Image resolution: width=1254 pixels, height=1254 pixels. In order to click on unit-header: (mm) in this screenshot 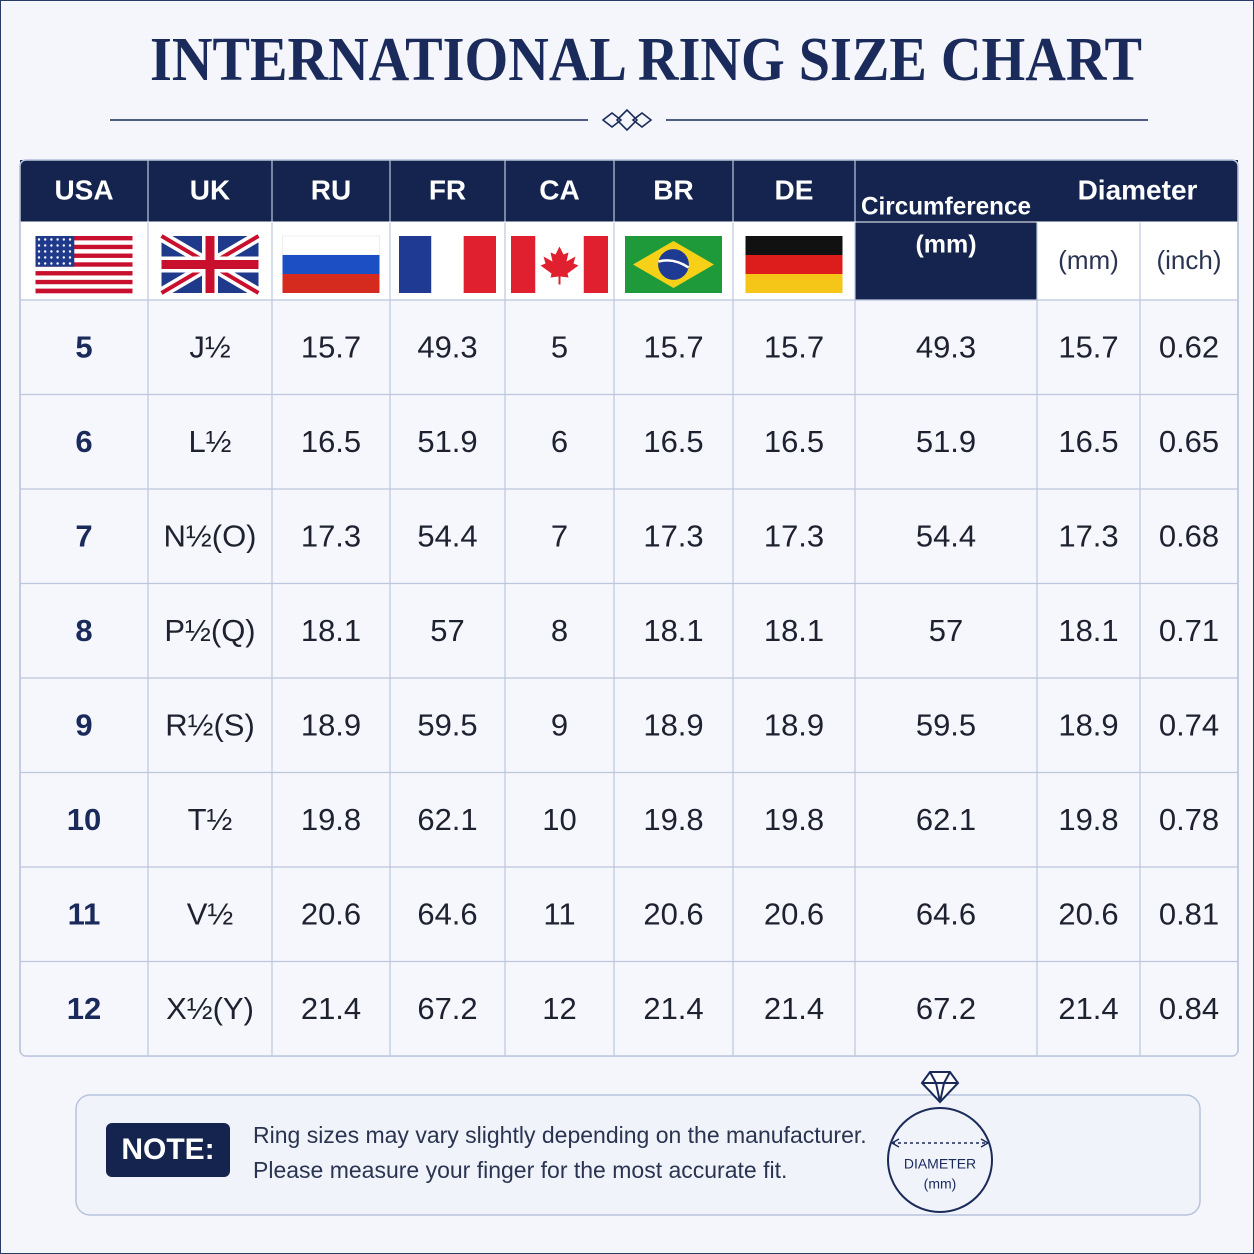, I will do `click(1088, 260)`.